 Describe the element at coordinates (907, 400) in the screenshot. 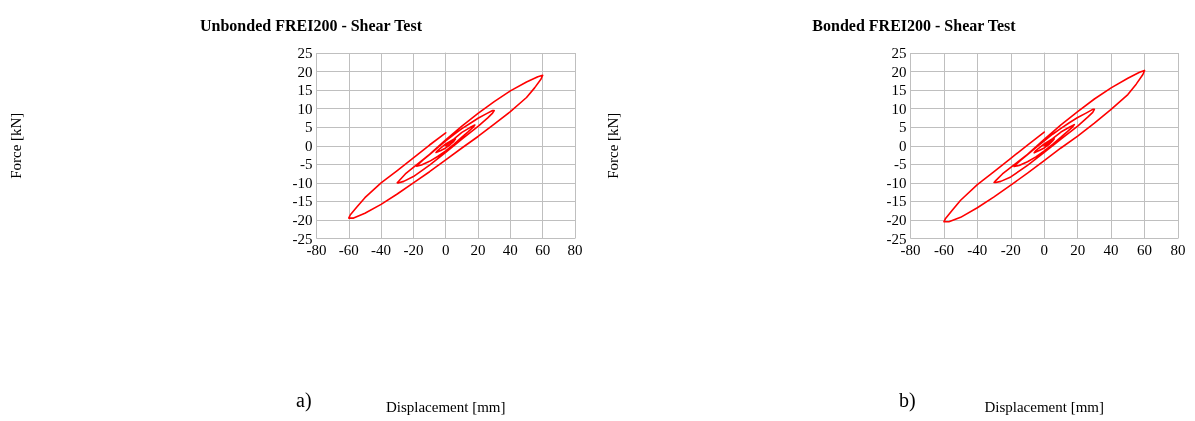

I see `text: b)` at that location.